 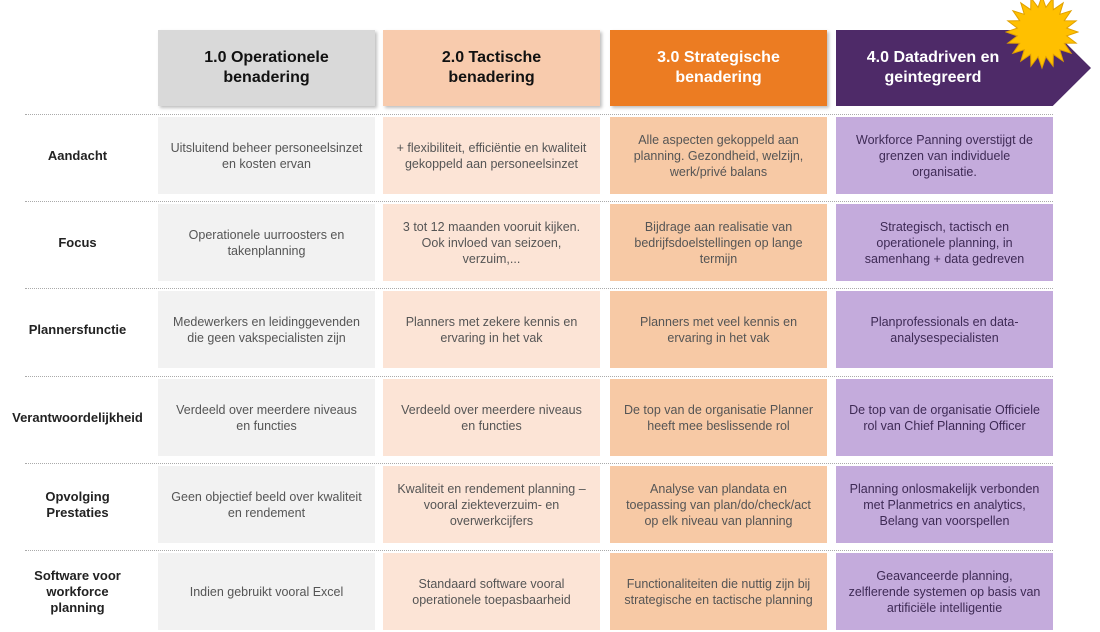 I want to click on row-label: Software voor workforce planning, so click(x=77, y=591).